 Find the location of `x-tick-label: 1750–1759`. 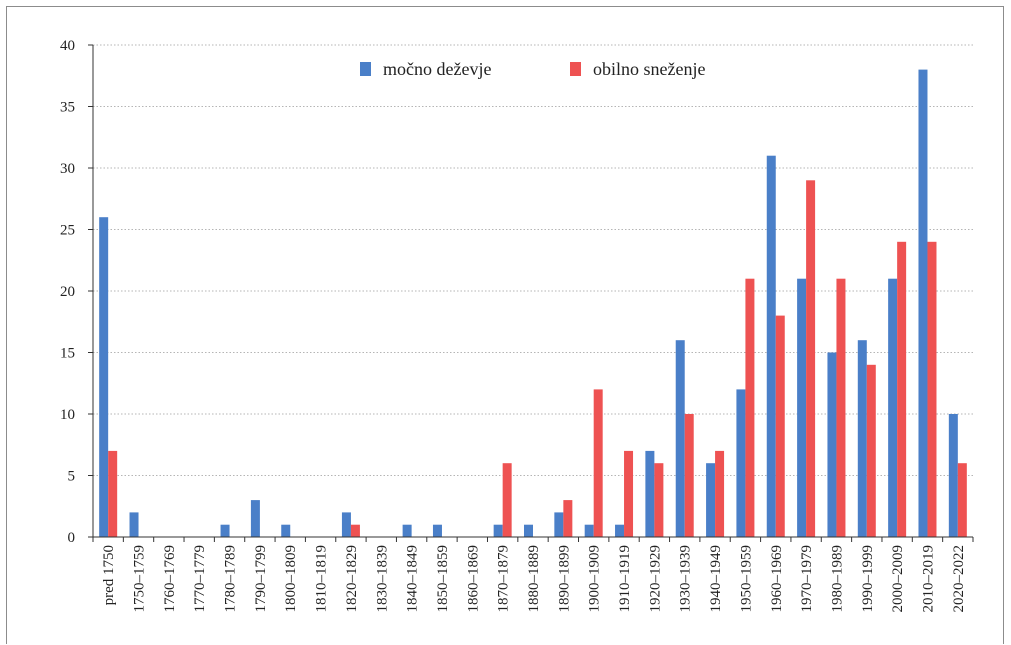

x-tick-label: 1750–1759 is located at coordinates (140, 579).